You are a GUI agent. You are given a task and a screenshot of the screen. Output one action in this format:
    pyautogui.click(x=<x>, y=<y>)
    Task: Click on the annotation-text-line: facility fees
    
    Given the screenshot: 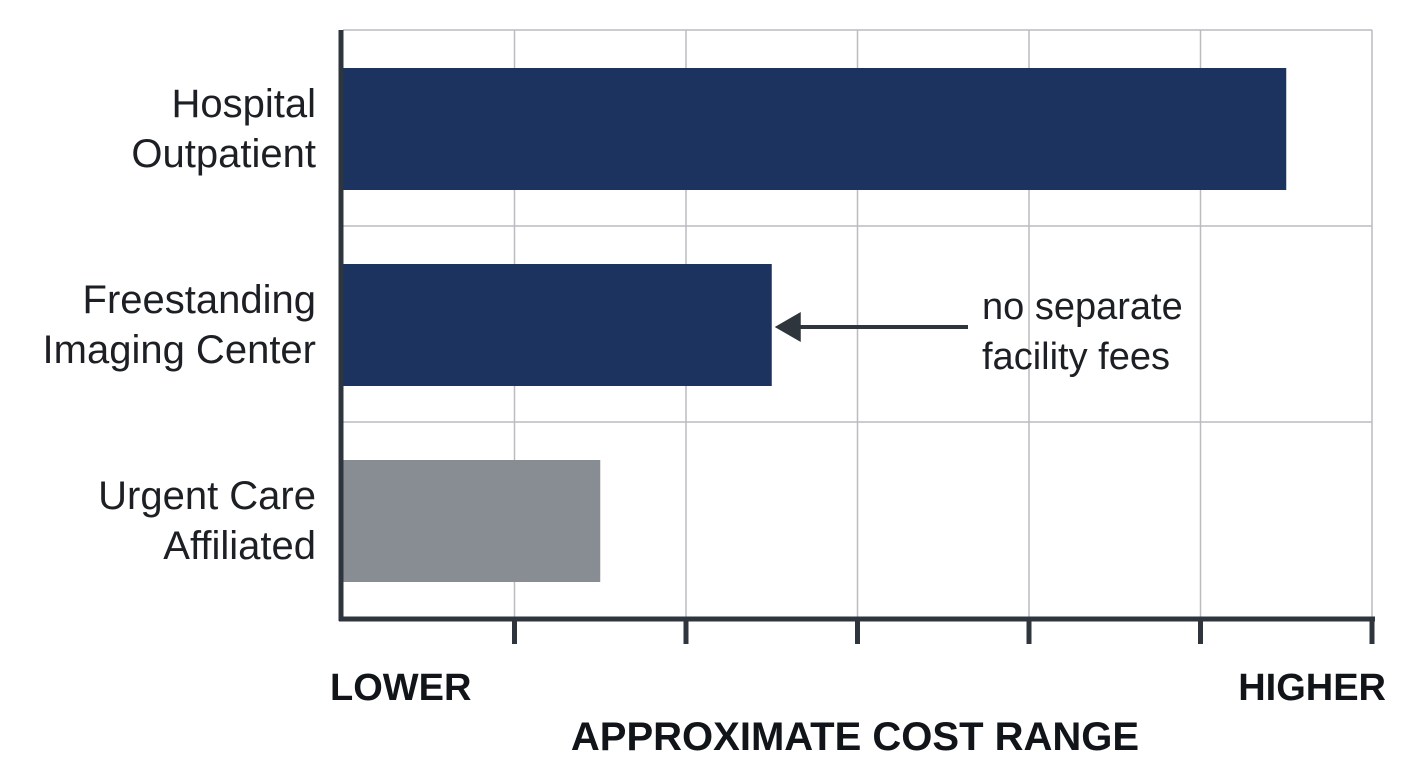 What is the action you would take?
    pyautogui.click(x=1076, y=357)
    